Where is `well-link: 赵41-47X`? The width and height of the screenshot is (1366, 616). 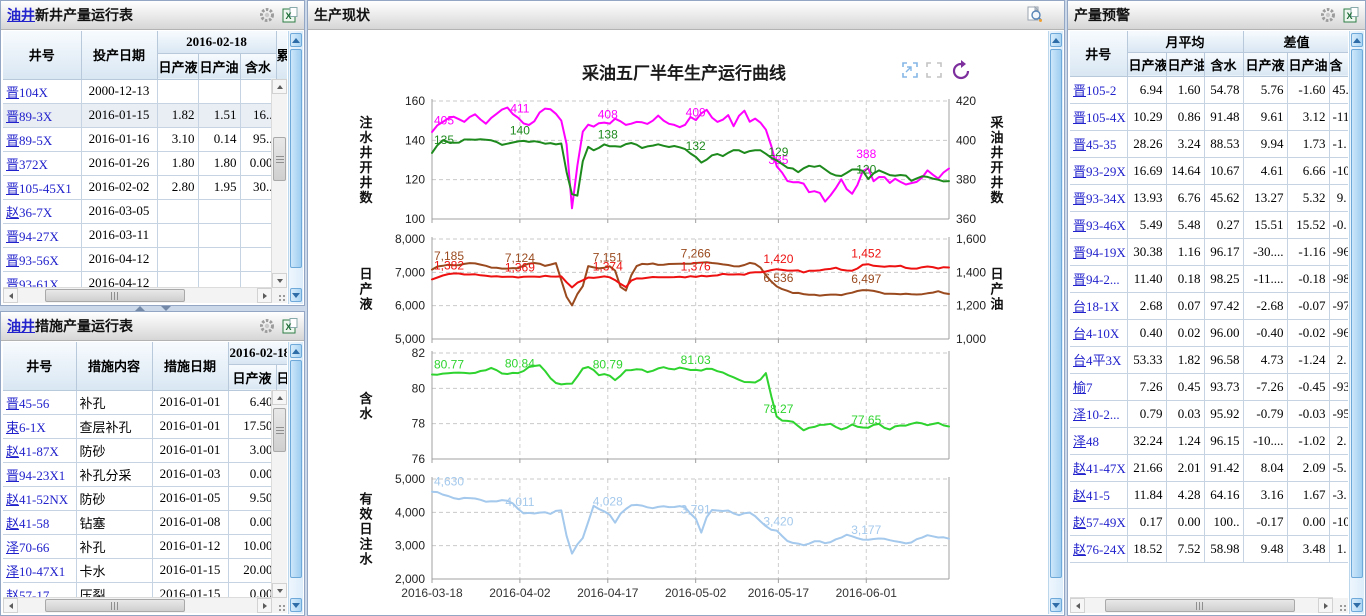 well-link: 赵41-47X is located at coordinates (1099, 468).